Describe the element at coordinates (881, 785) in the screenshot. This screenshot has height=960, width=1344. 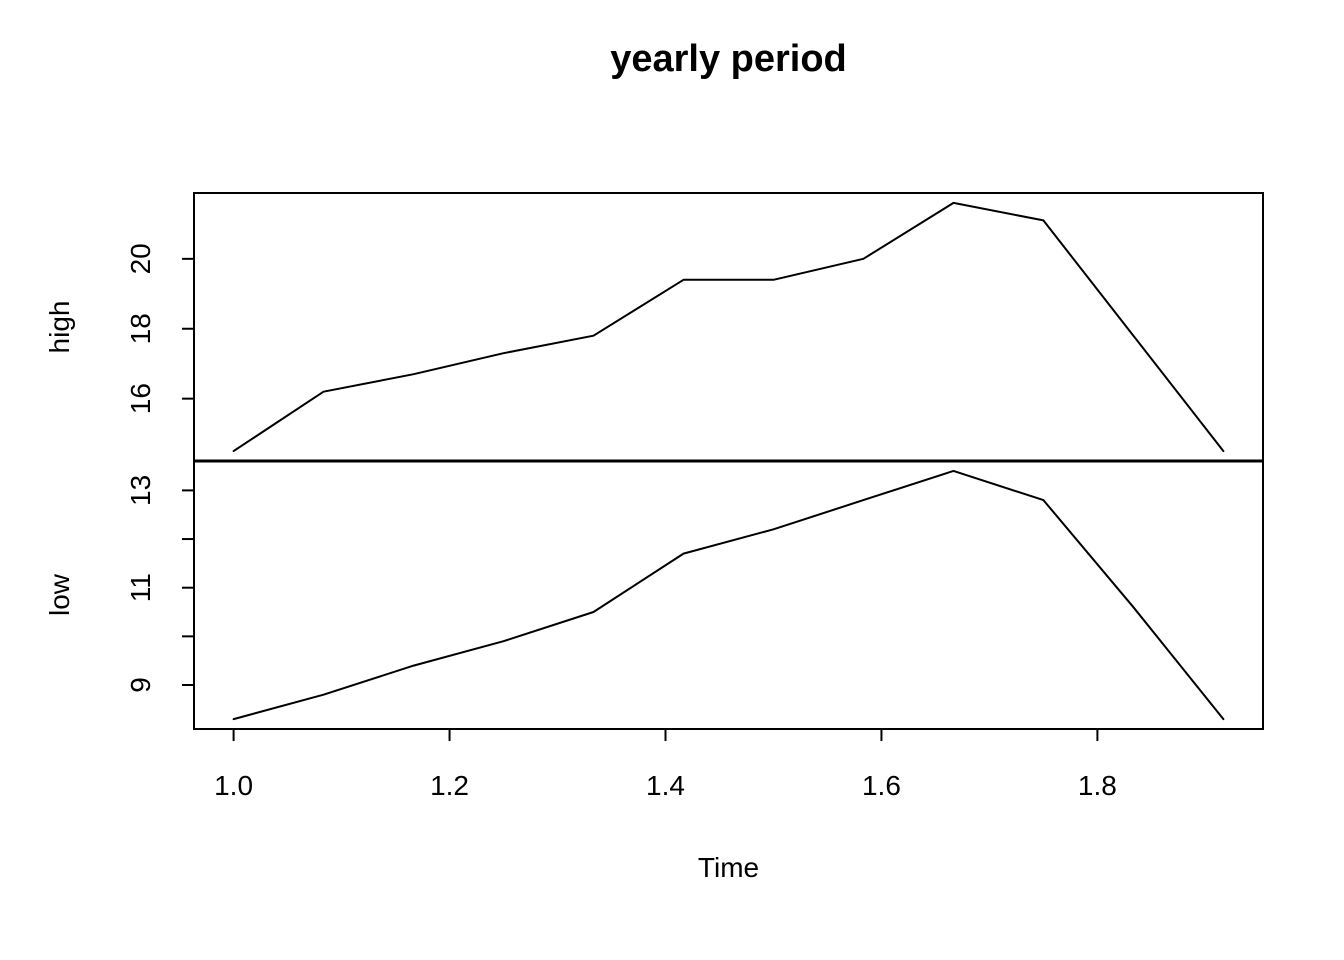
I see `x-tick-label: 1.6` at that location.